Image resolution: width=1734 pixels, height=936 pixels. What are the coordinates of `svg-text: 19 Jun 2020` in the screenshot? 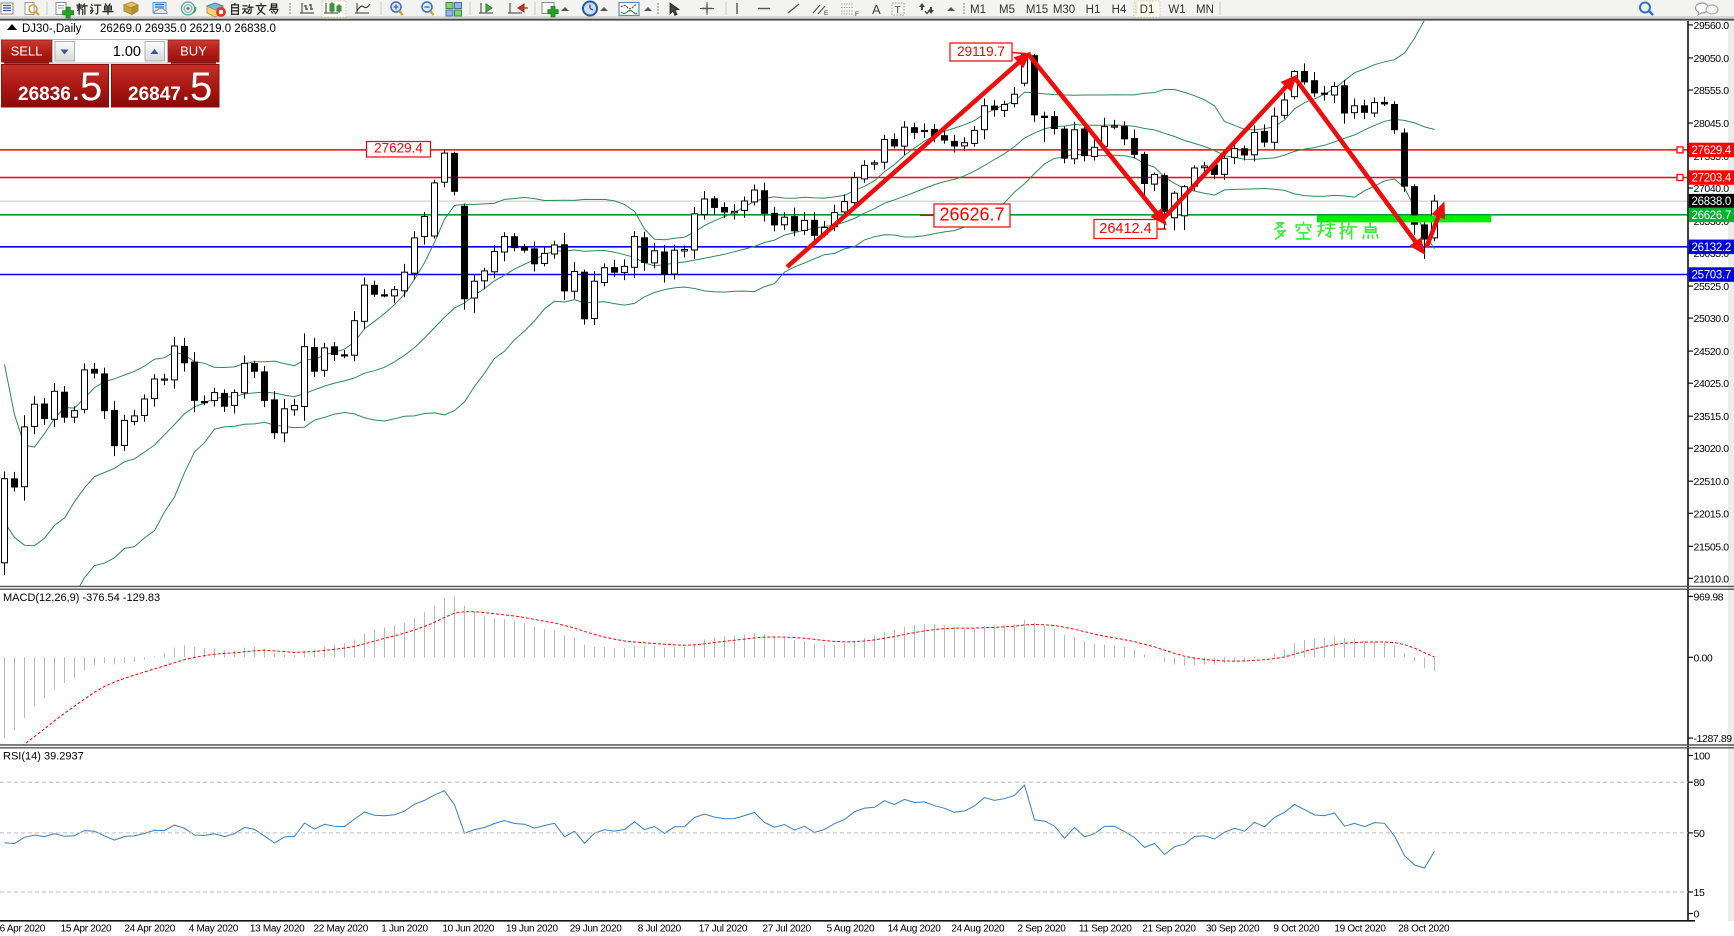 It's located at (532, 929).